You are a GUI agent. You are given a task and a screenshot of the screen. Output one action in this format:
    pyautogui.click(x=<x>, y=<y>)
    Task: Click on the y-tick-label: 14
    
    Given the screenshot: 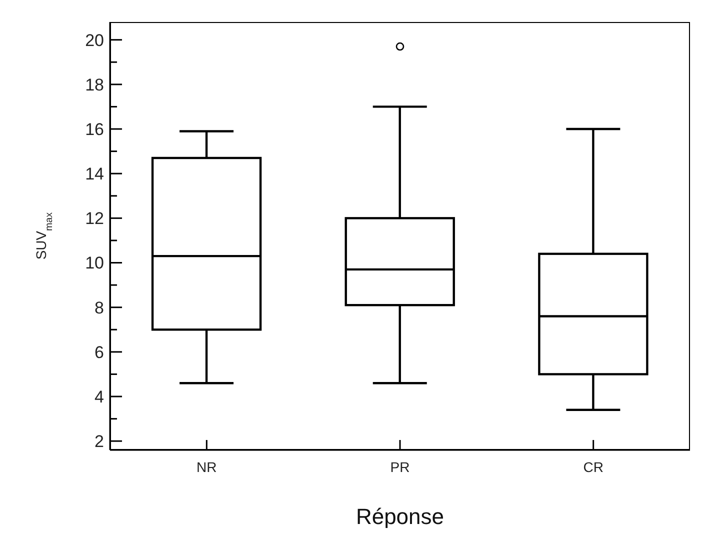 What is the action you would take?
    pyautogui.click(x=94, y=174)
    